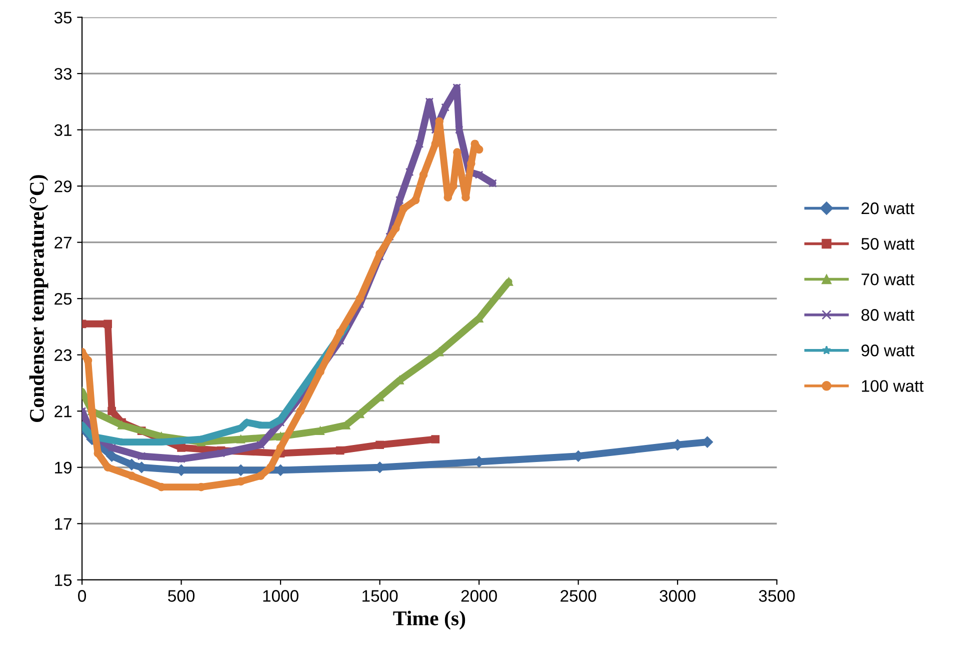  Describe the element at coordinates (63, 412) in the screenshot. I see `y-tick-label: 21` at that location.